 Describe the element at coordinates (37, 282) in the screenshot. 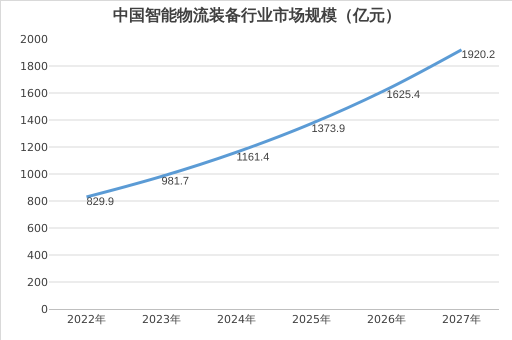

I see `y-tick-label: 200` at that location.